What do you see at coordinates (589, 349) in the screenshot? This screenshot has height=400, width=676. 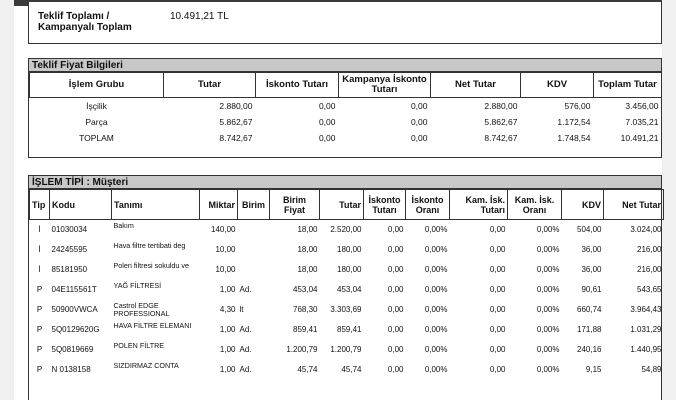 I see `kdv-cell: 240,16` at bounding box center [589, 349].